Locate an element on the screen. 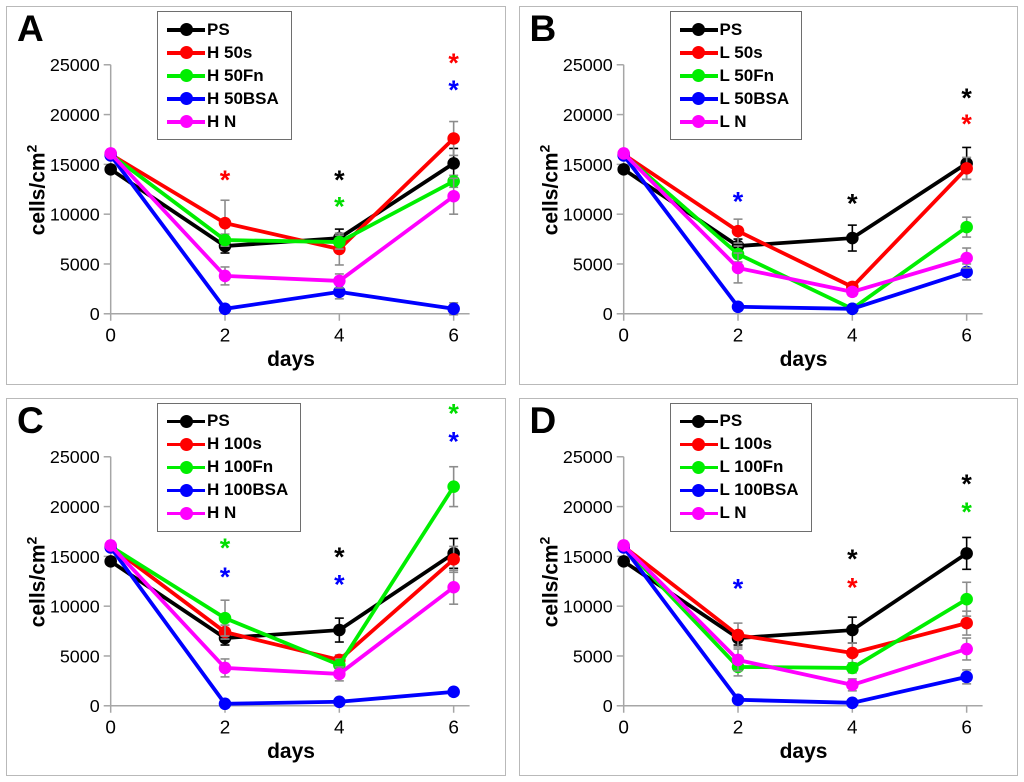  legend-label: H 50Fn is located at coordinates (235, 75).